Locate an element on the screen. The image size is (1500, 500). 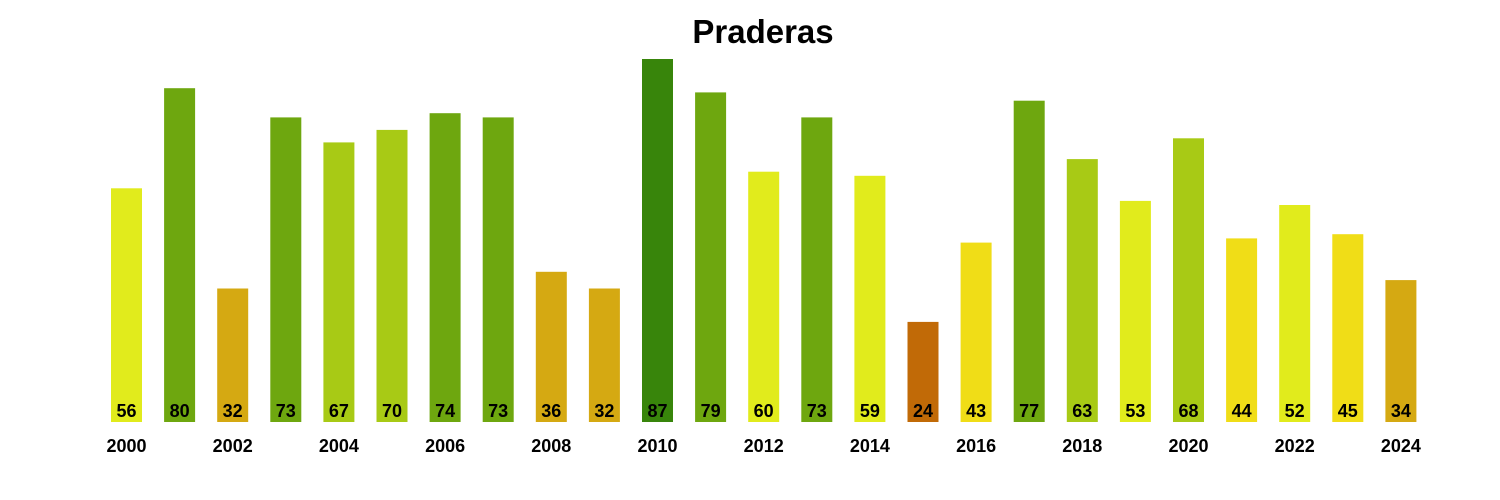
bar-2019 is located at coordinates (1135, 311).